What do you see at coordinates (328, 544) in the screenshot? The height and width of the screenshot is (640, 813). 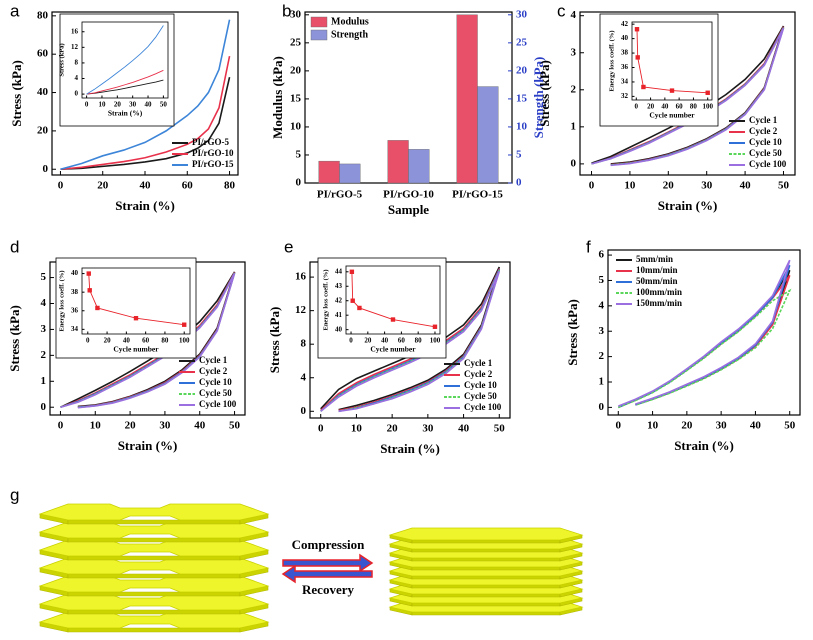 I see `forward-label: Compression` at bounding box center [328, 544].